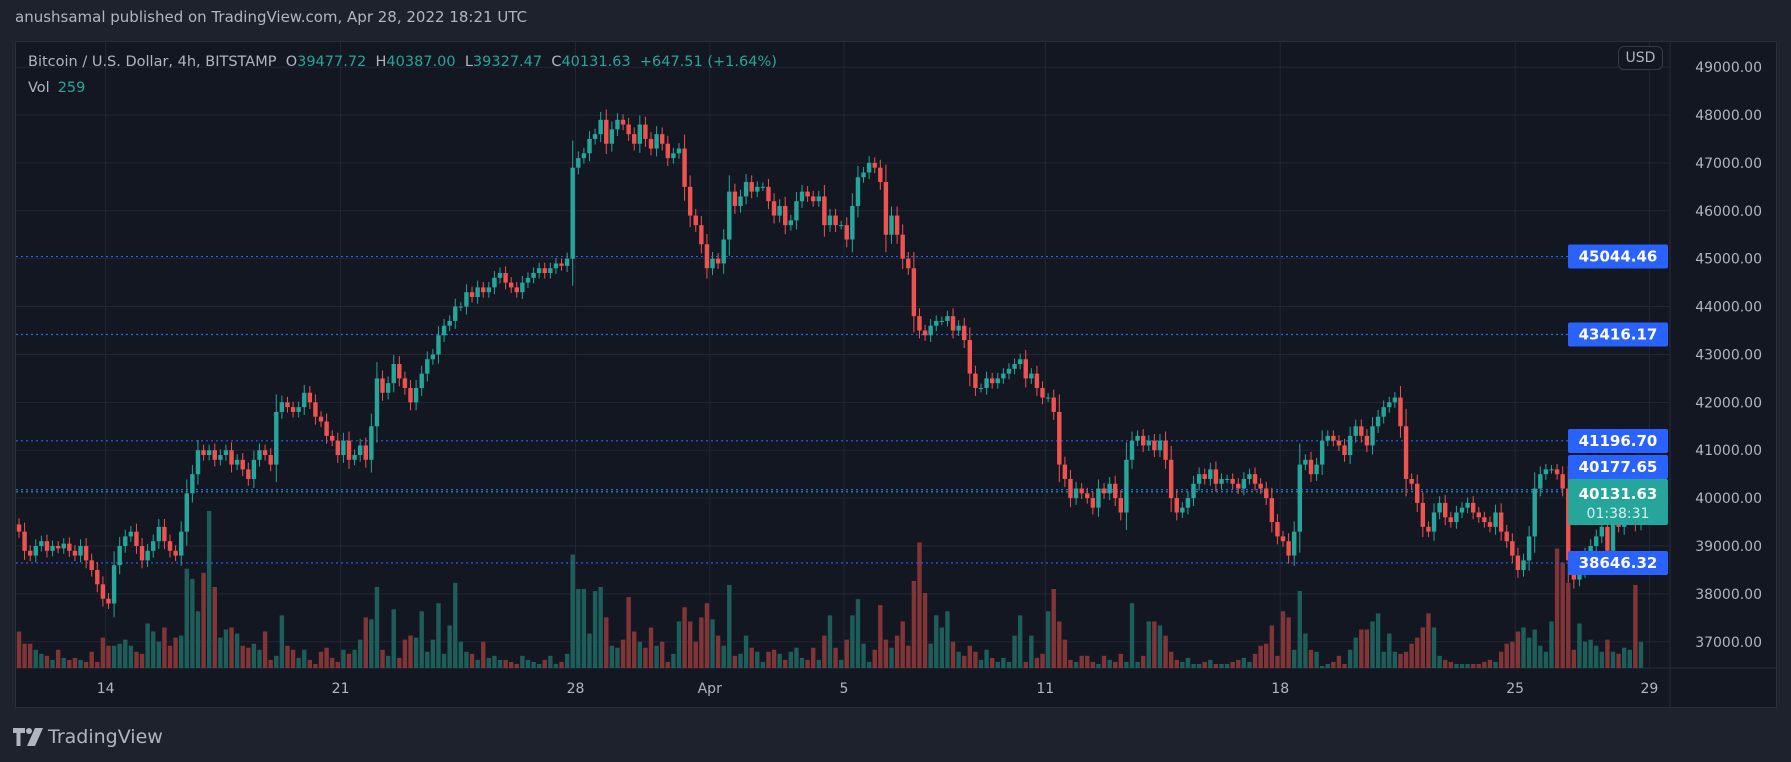 The width and height of the screenshot is (1791, 762). What do you see at coordinates (88, 737) in the screenshot?
I see `tradingview-logo: TradingView` at bounding box center [88, 737].